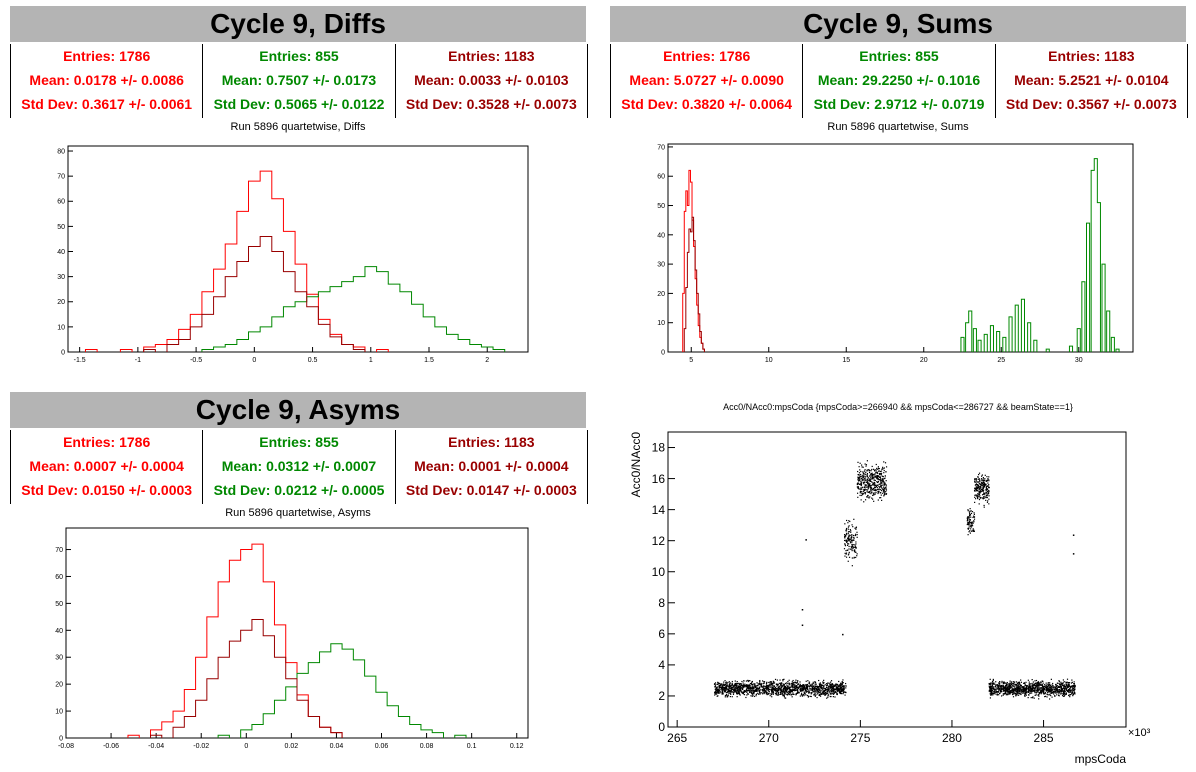 The image size is (1196, 772). What do you see at coordinates (236, 261) in the screenshot?
I see `histogram-series` at bounding box center [236, 261].